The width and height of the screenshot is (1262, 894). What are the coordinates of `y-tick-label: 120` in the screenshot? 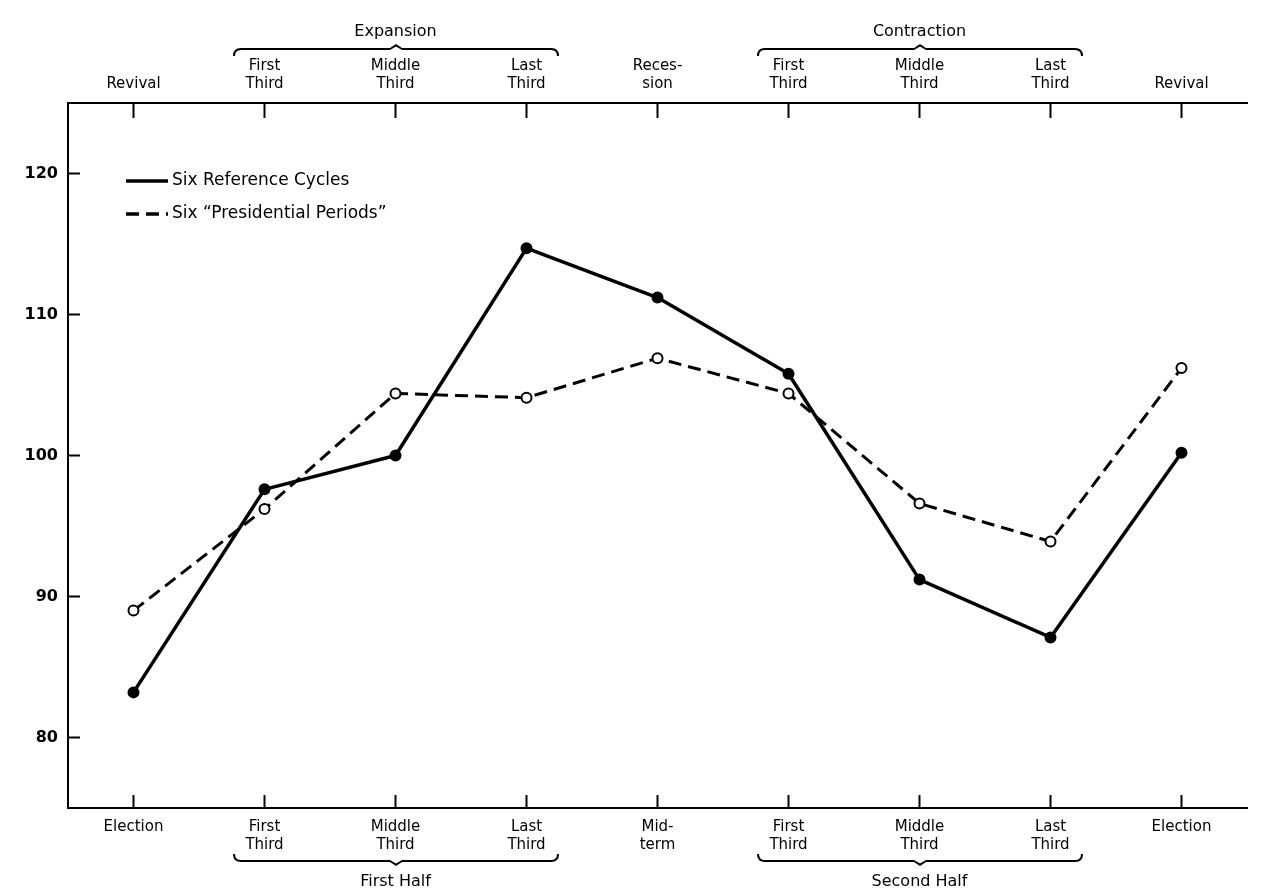 It's located at (41, 172).